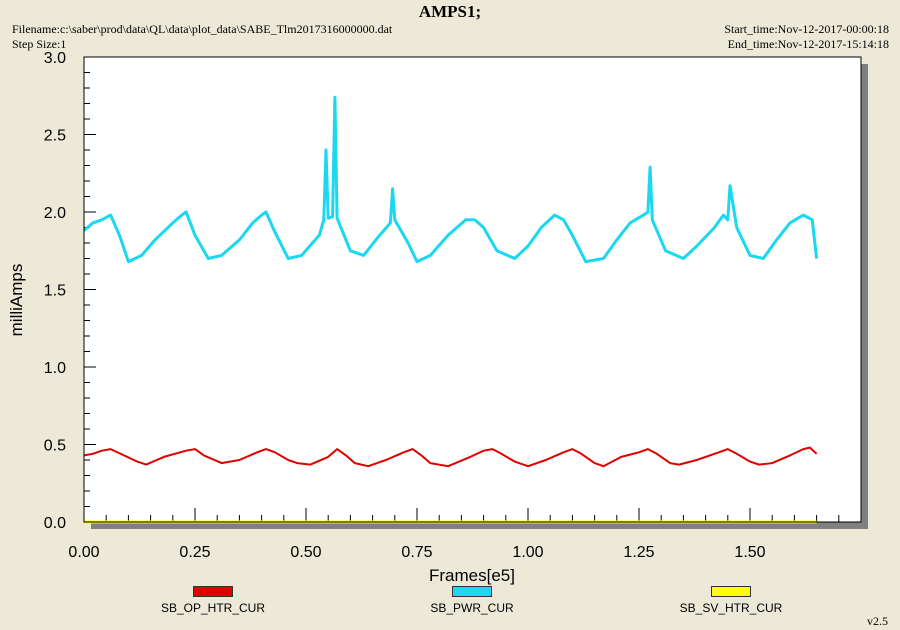 This screenshot has width=900, height=630. Describe the element at coordinates (305, 552) in the screenshot. I see `x-tick-label: 0.50` at that location.